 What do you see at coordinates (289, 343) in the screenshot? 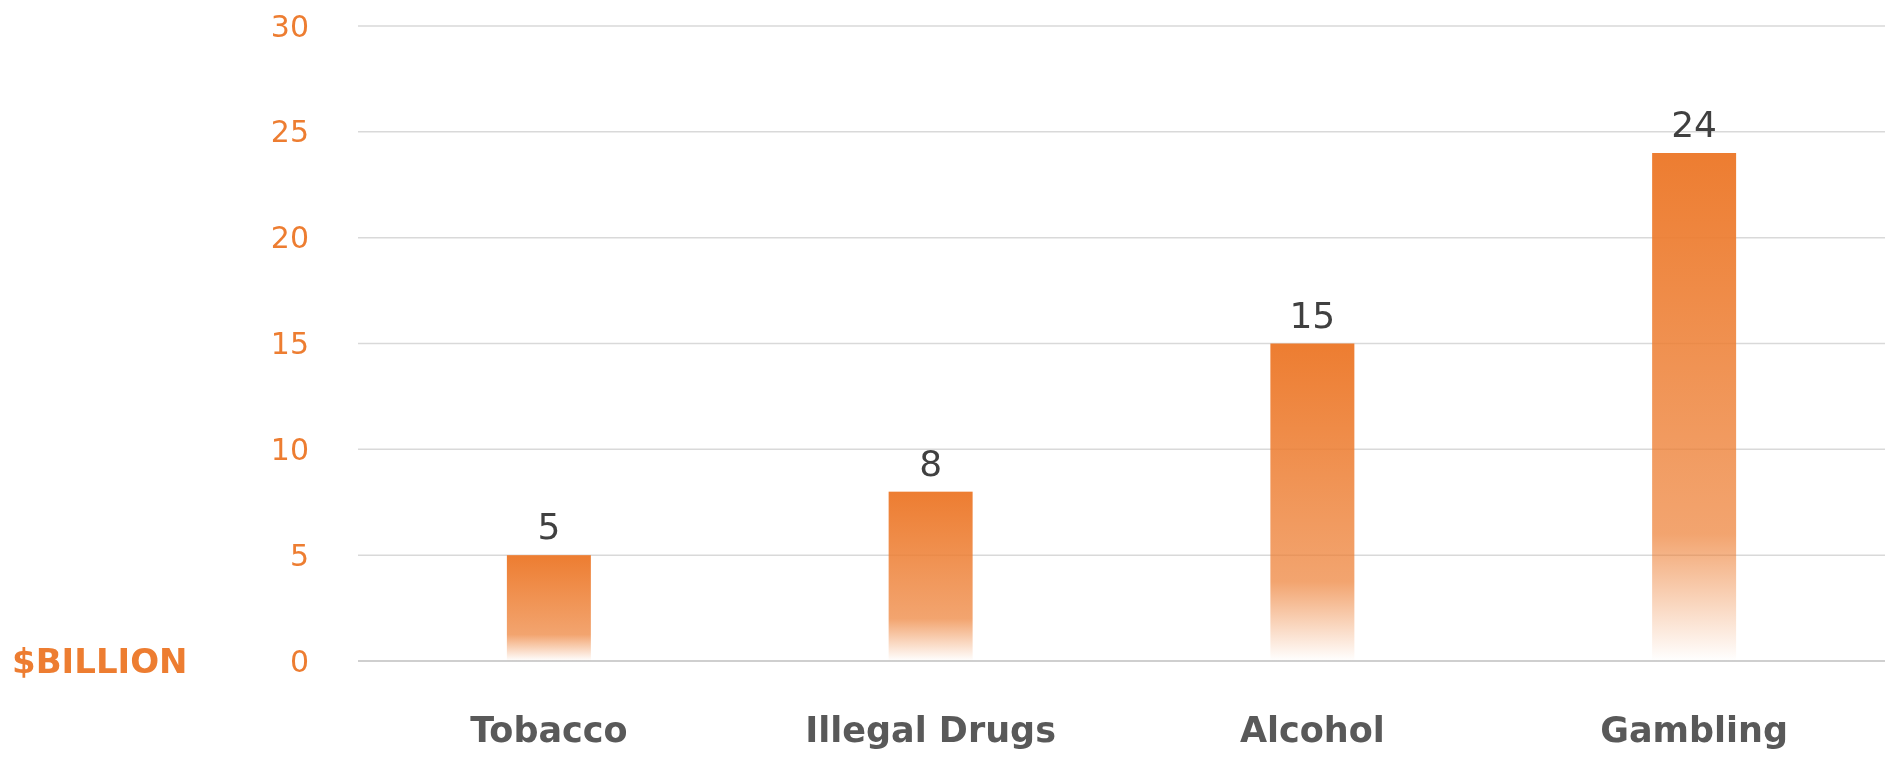
I see `y-tick-label: 15` at bounding box center [289, 343].